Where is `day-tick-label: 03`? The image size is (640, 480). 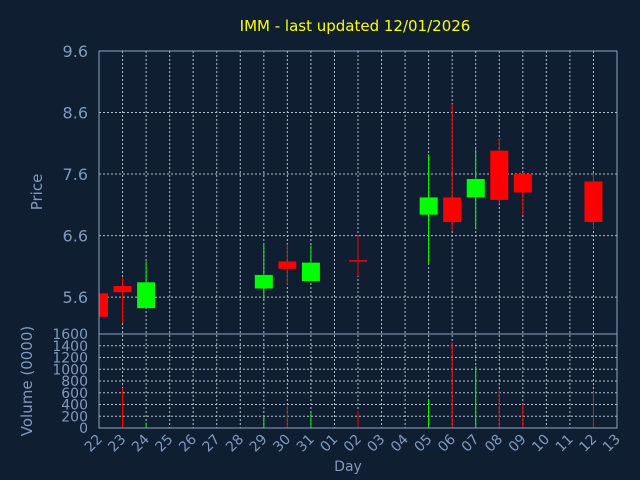 day-tick-label: 03 is located at coordinates (376, 444).